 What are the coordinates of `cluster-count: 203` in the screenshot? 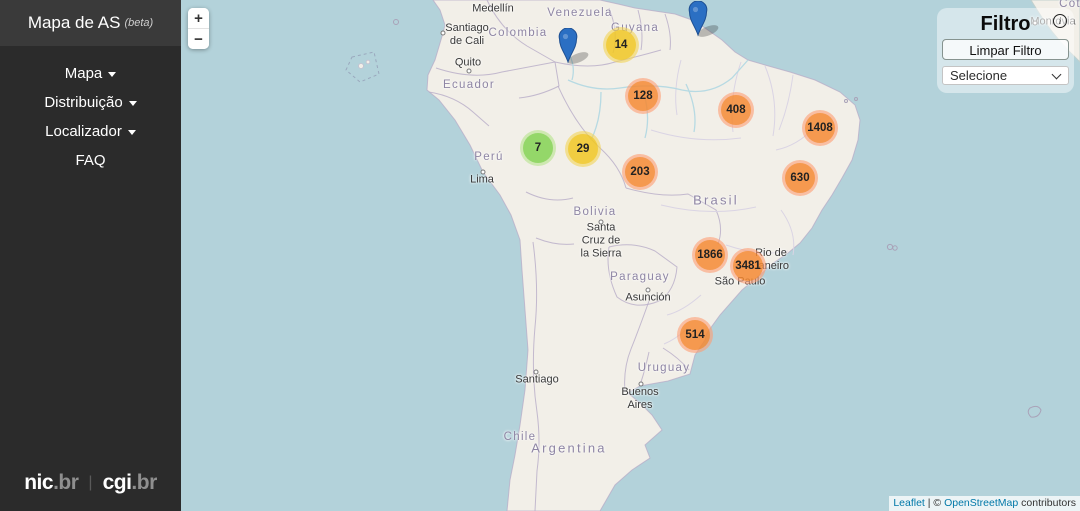 It's located at (640, 172).